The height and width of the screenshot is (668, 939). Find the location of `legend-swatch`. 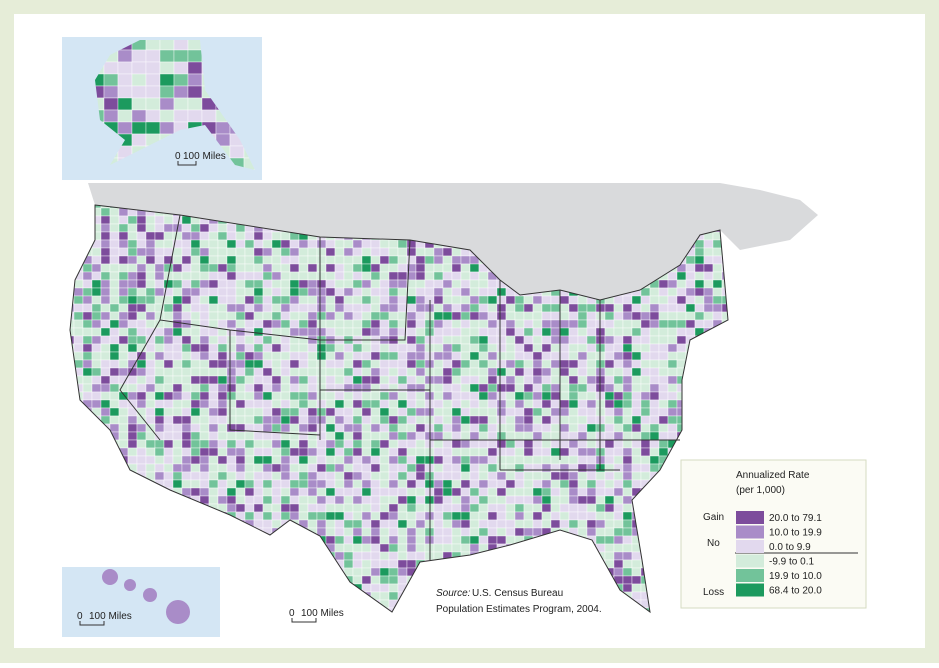

legend-swatch is located at coordinates (750, 532).